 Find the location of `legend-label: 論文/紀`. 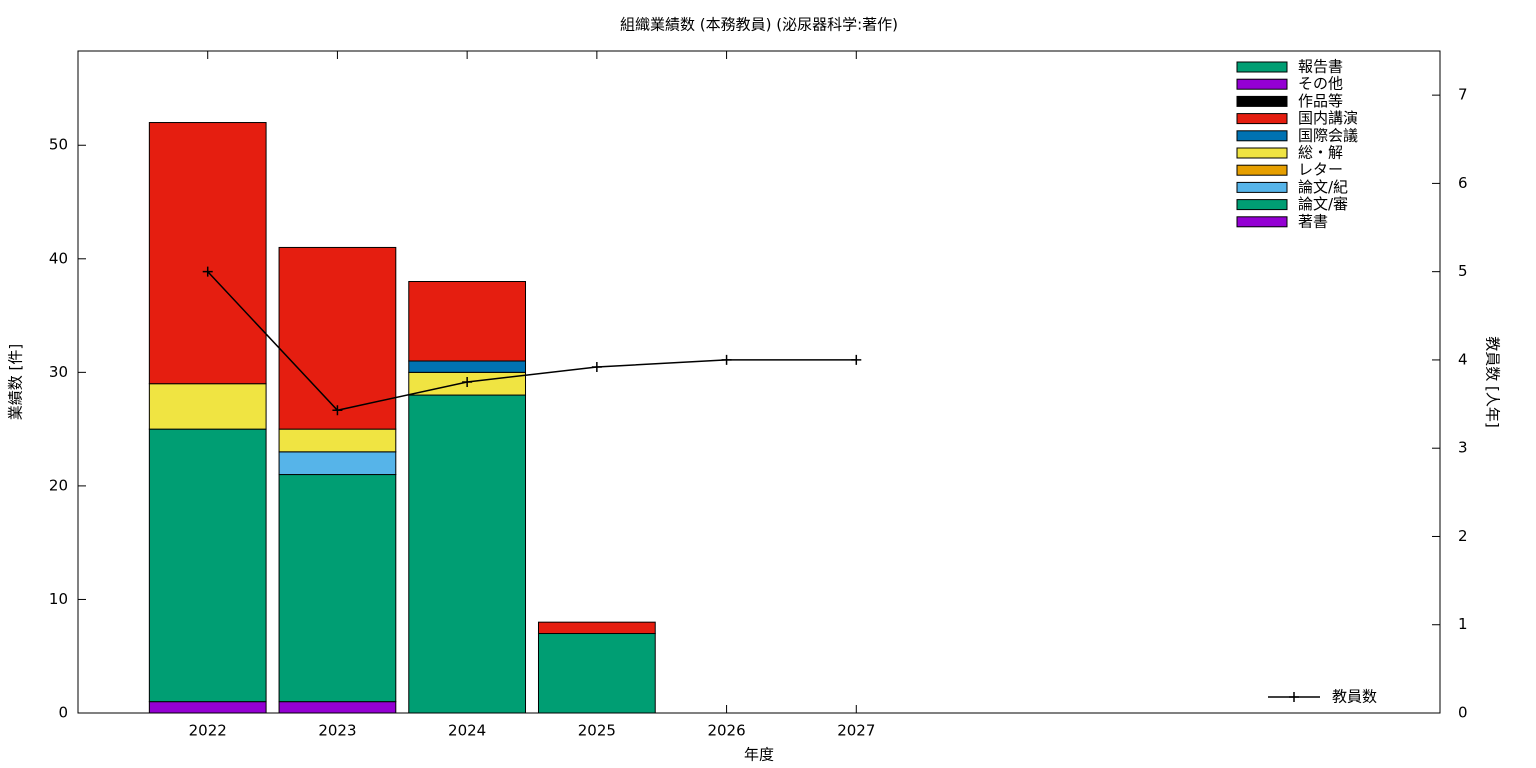

legend-label: 論文/紀 is located at coordinates (1323, 187).